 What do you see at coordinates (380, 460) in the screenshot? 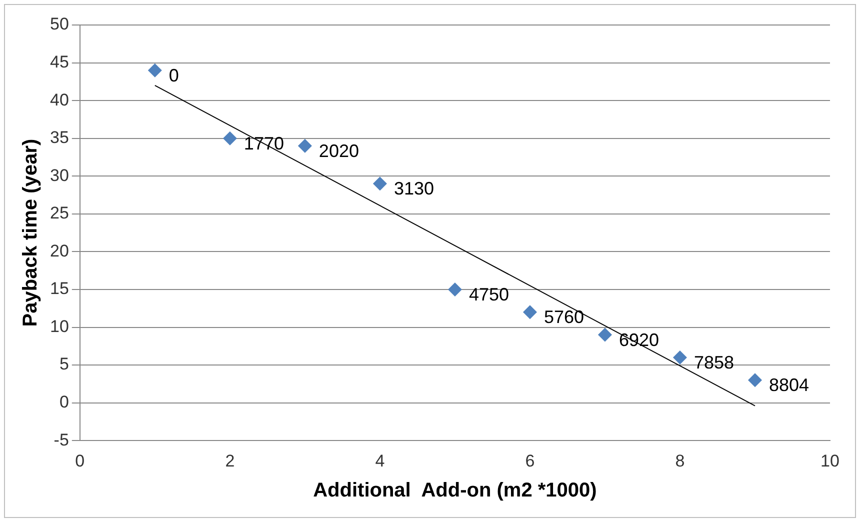
I see `x-tick-label: 4` at bounding box center [380, 460].